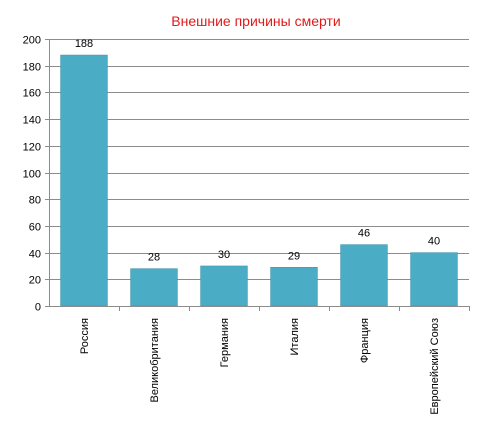 This screenshot has width=488, height=438. I want to click on y-tick-label: 80, so click(35, 201).